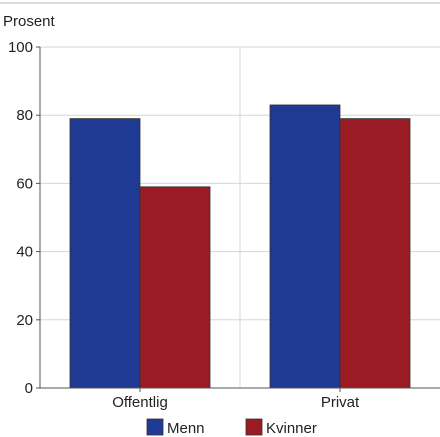 The image size is (440, 437). I want to click on bar-offentlig-menn, so click(105, 253).